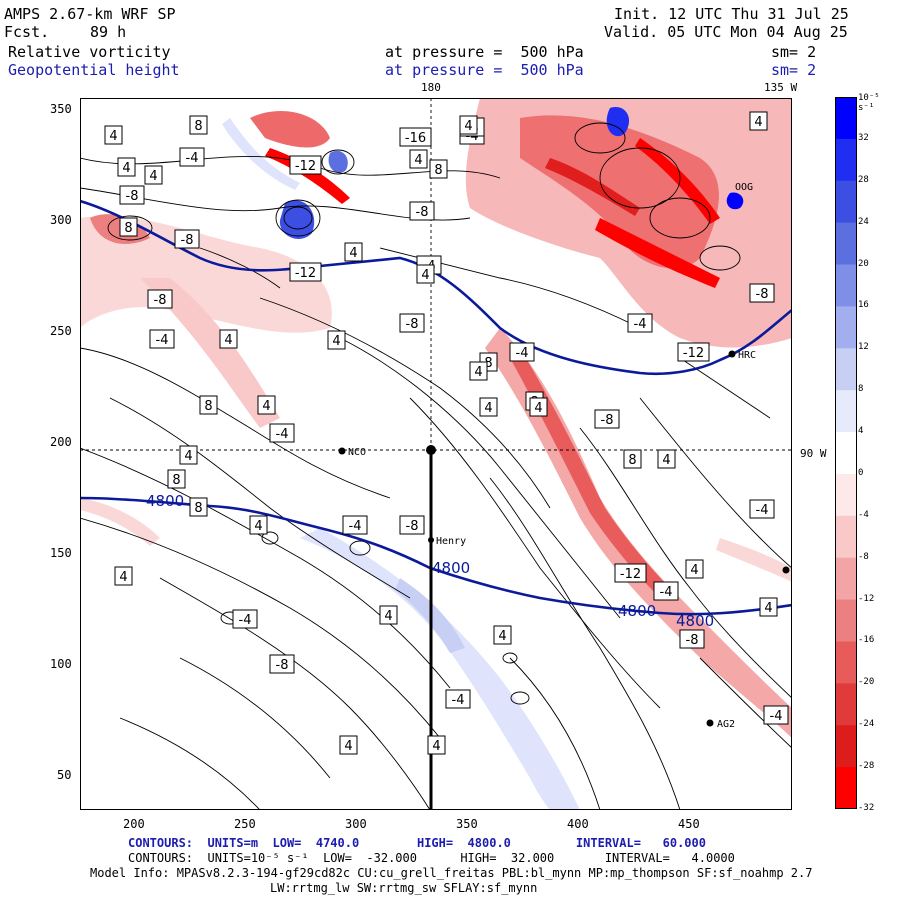 This screenshot has height=900, width=900. Describe the element at coordinates (61, 109) in the screenshot. I see `y-tick-label: 350` at that location.